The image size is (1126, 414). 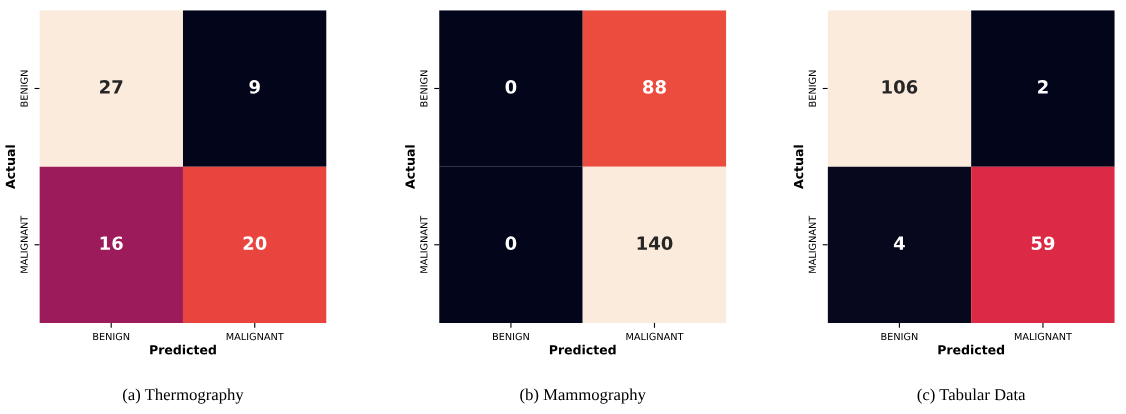 What do you see at coordinates (111, 87) in the screenshot?
I see `data-label: 27` at bounding box center [111, 87].